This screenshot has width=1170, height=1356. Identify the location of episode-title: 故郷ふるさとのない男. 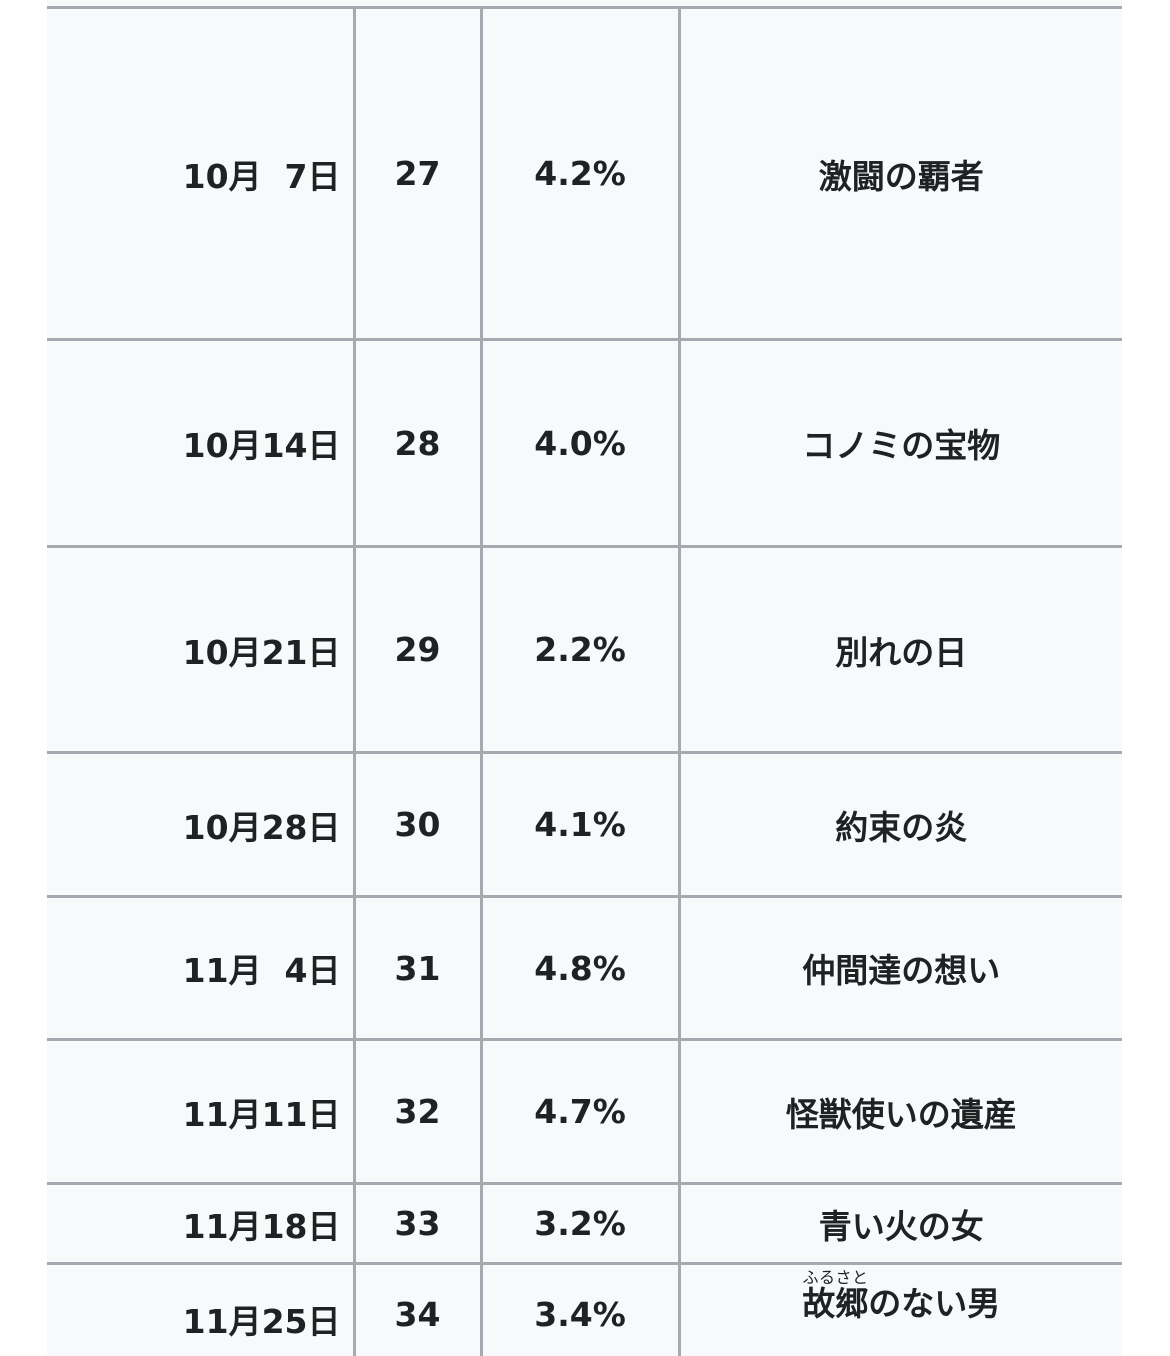
(899, 1309).